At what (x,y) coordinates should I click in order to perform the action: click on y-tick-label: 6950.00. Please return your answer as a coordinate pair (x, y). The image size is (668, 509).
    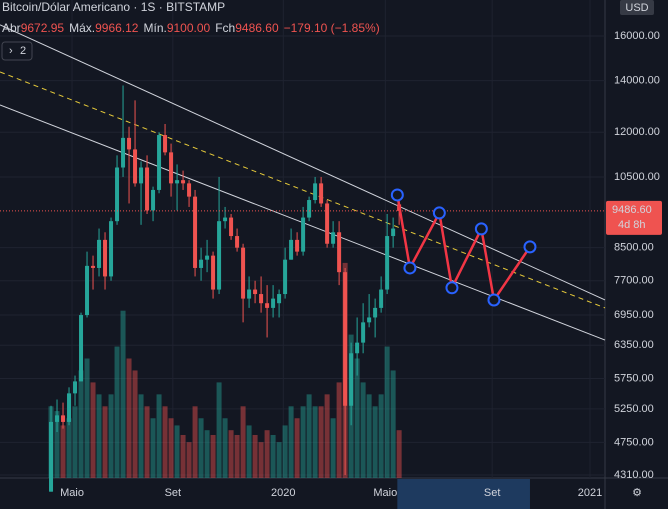
    Looking at the image, I should click on (634, 315).